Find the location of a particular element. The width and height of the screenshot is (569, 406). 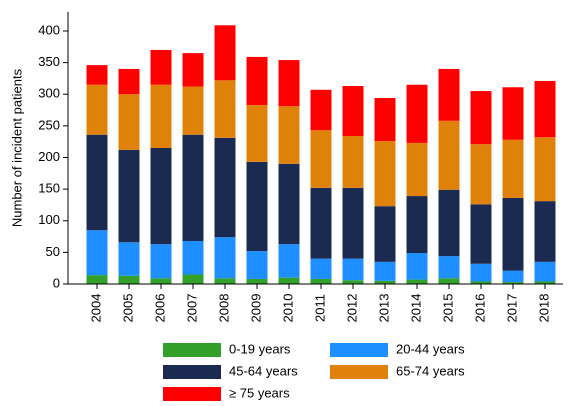

legend-label: 0-19 years is located at coordinates (260, 348).